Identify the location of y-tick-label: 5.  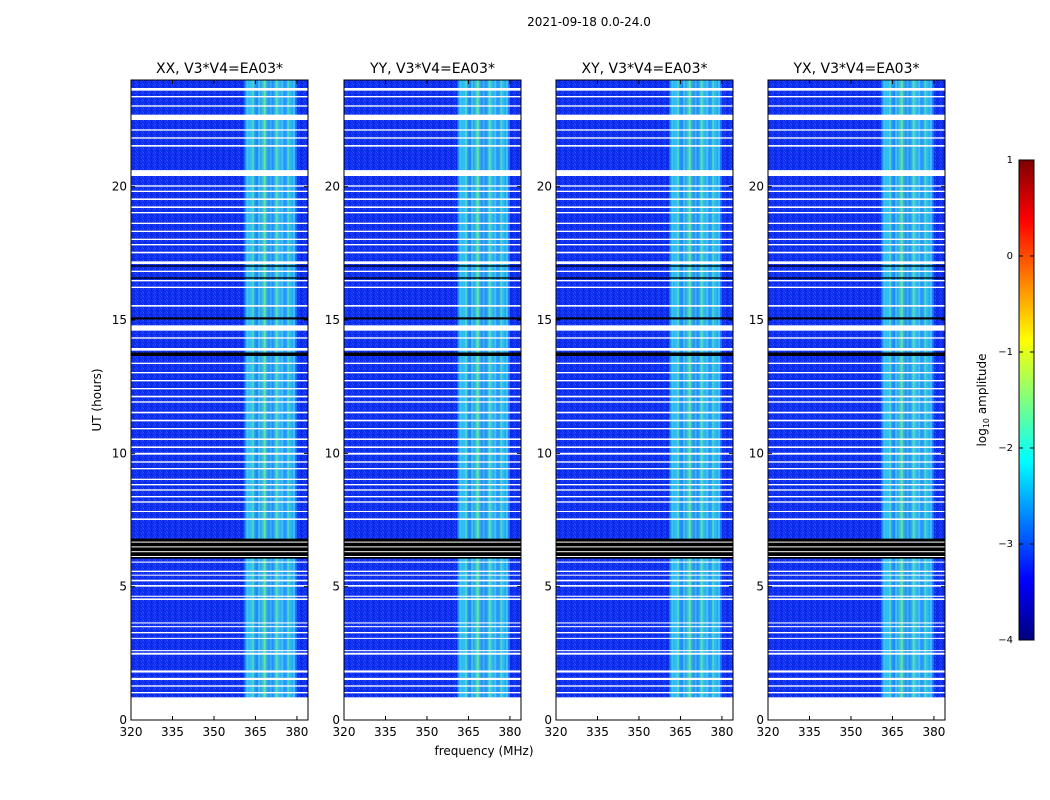
(548, 587).